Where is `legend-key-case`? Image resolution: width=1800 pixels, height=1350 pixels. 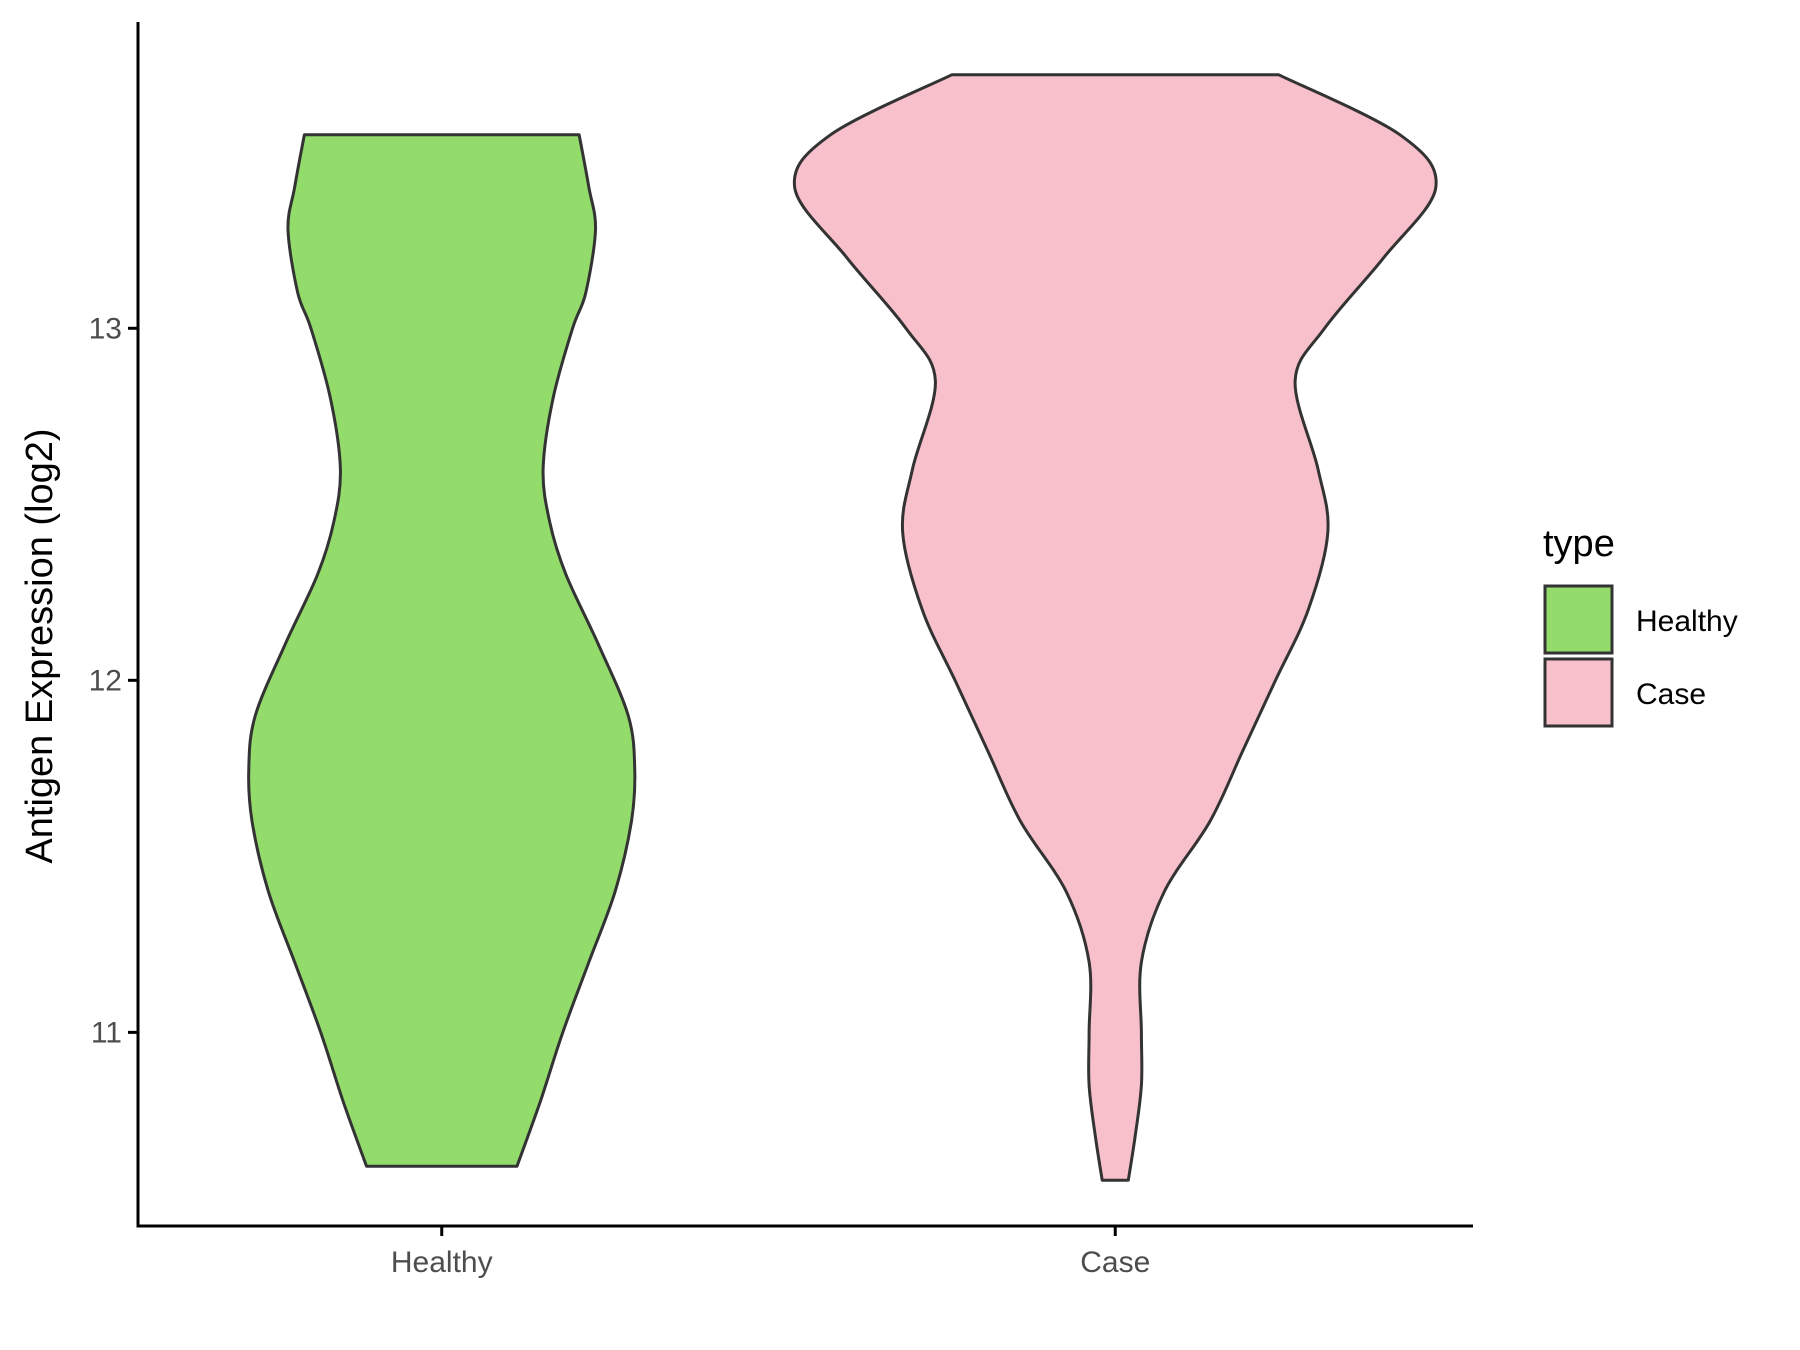 legend-key-case is located at coordinates (1578, 692).